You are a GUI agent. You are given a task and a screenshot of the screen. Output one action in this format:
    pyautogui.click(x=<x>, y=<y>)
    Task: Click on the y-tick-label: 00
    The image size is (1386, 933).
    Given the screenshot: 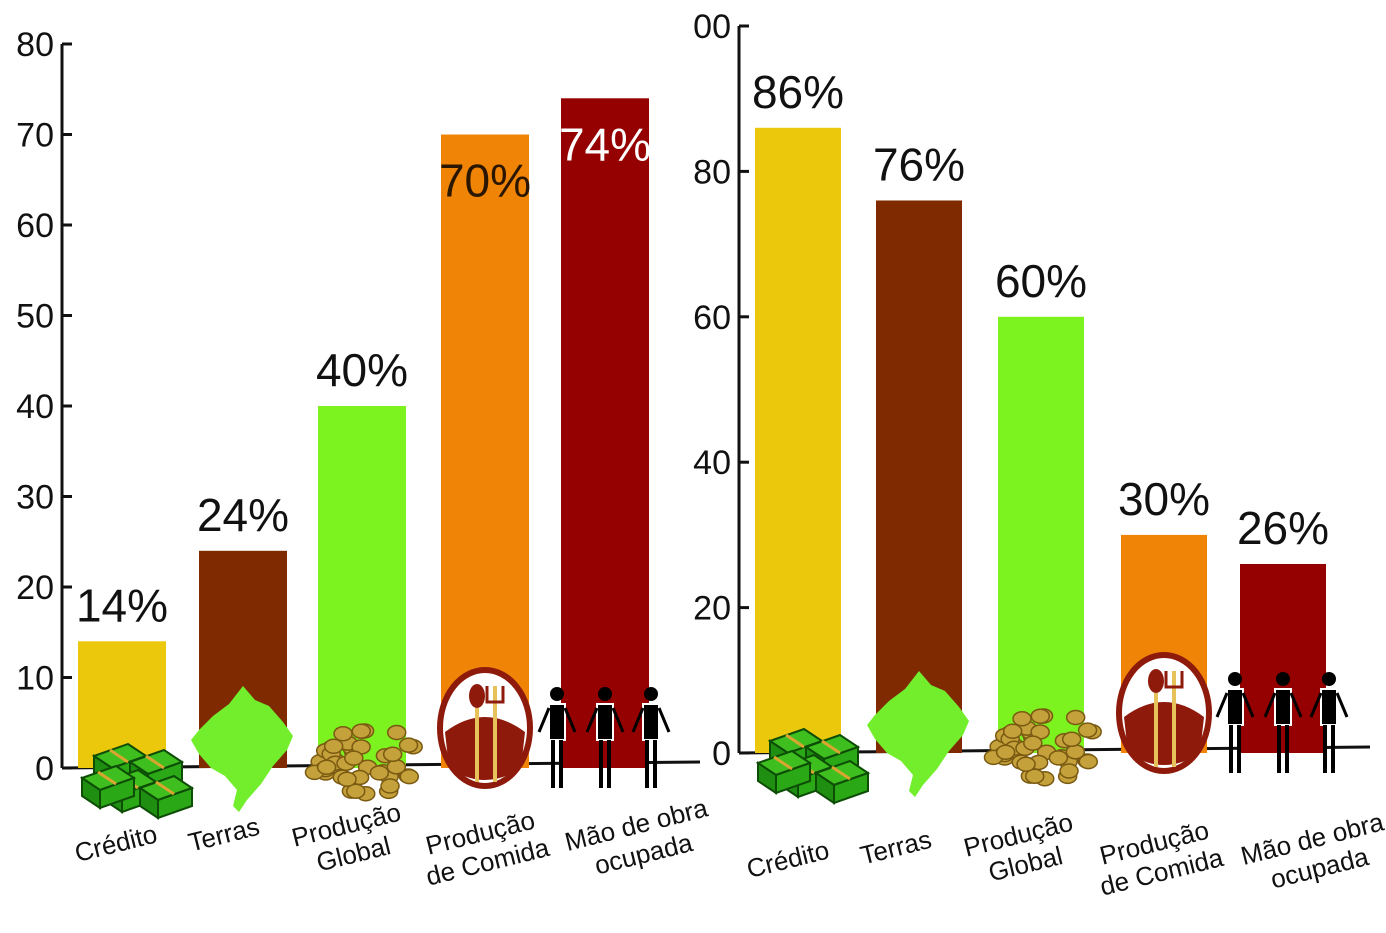 What is the action you would take?
    pyautogui.click(x=712, y=27)
    